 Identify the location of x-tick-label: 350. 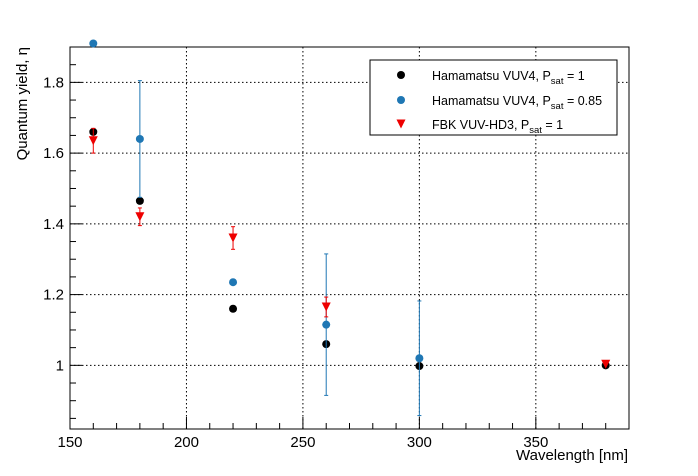
(535, 442).